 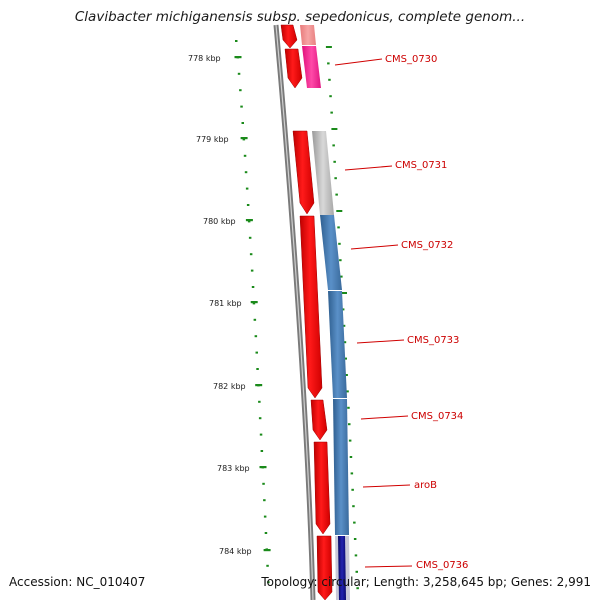 I want to click on gene-label: CMS_0736, so click(x=442, y=565).